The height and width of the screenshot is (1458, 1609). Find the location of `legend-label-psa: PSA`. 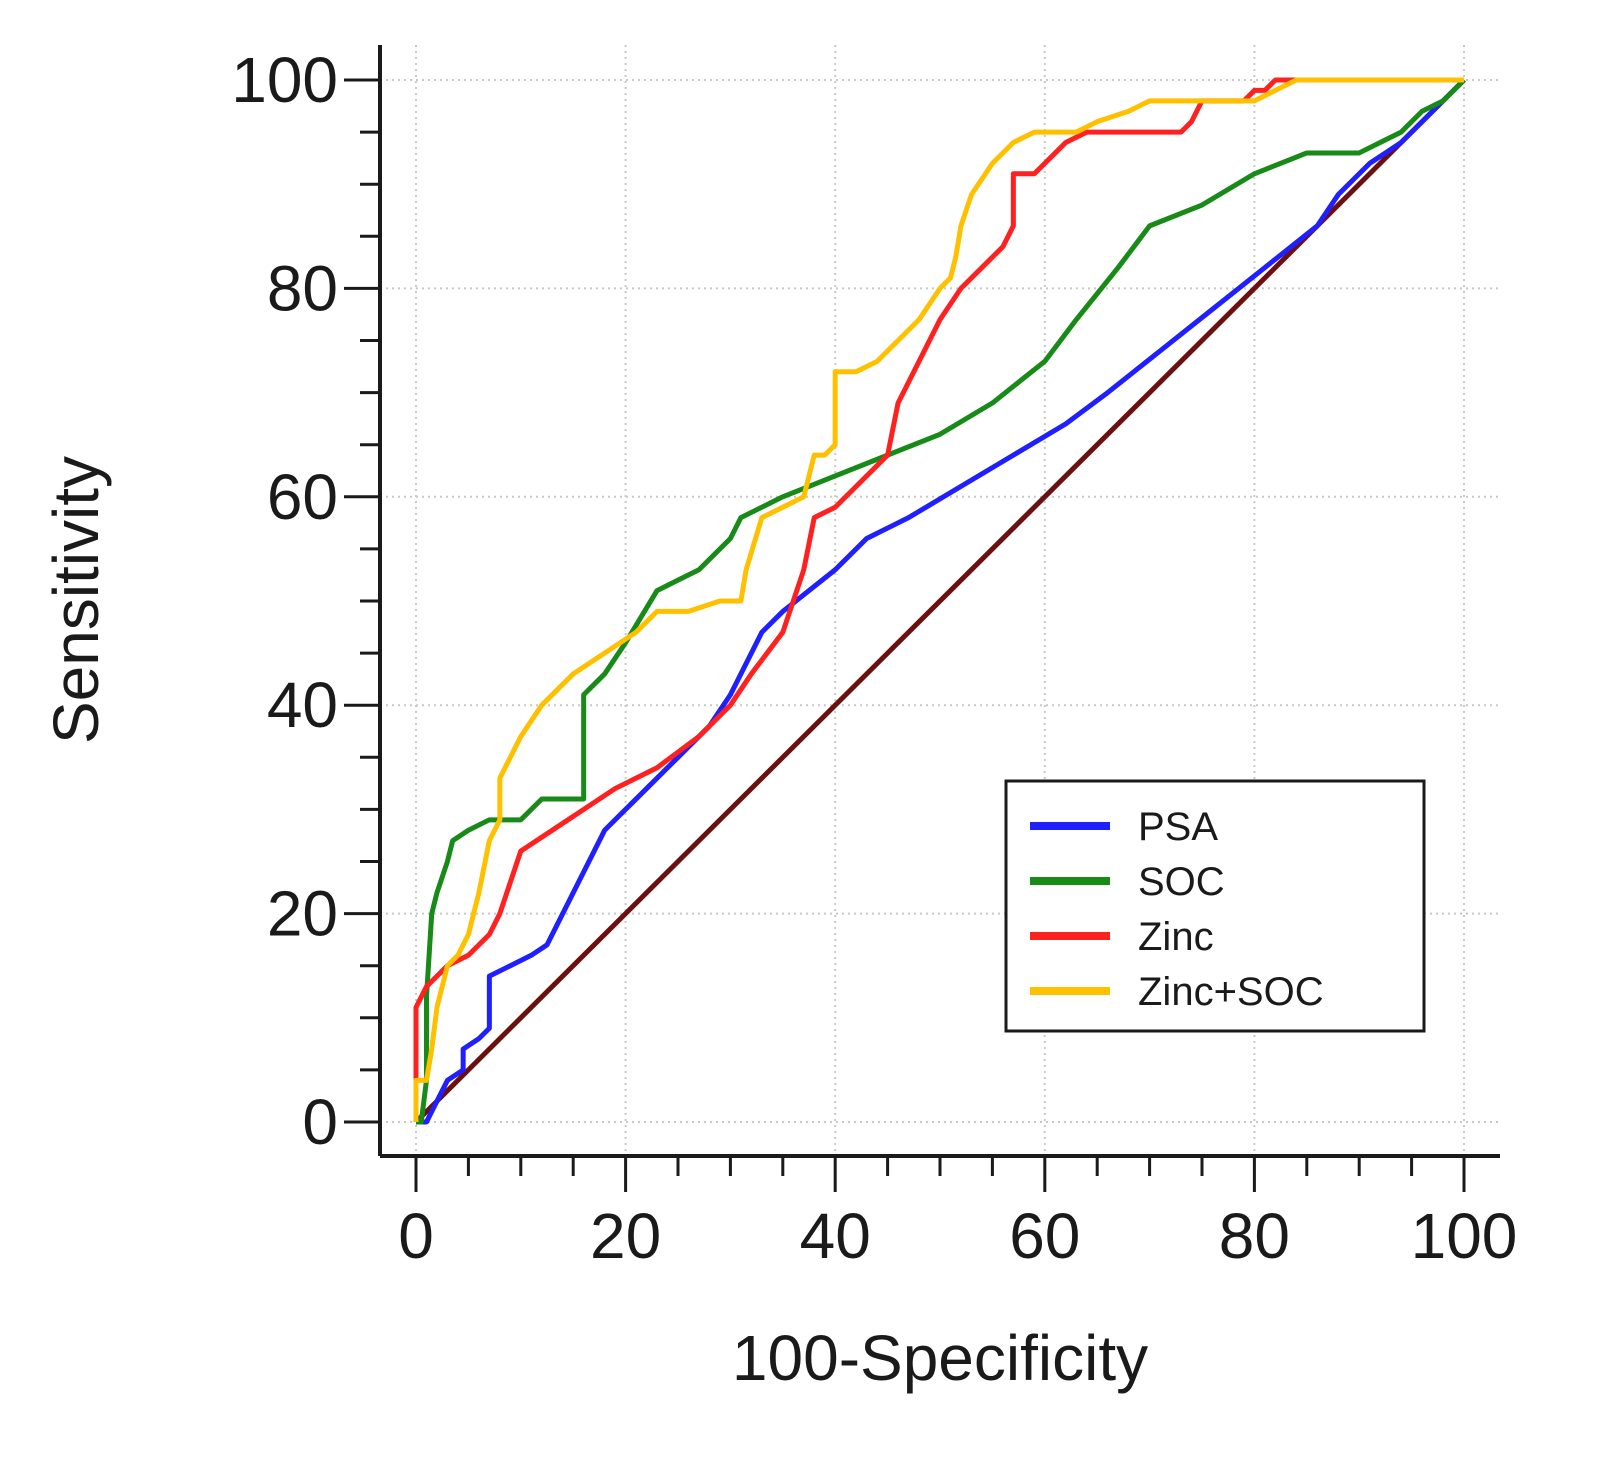

legend-label-psa: PSA is located at coordinates (1178, 827).